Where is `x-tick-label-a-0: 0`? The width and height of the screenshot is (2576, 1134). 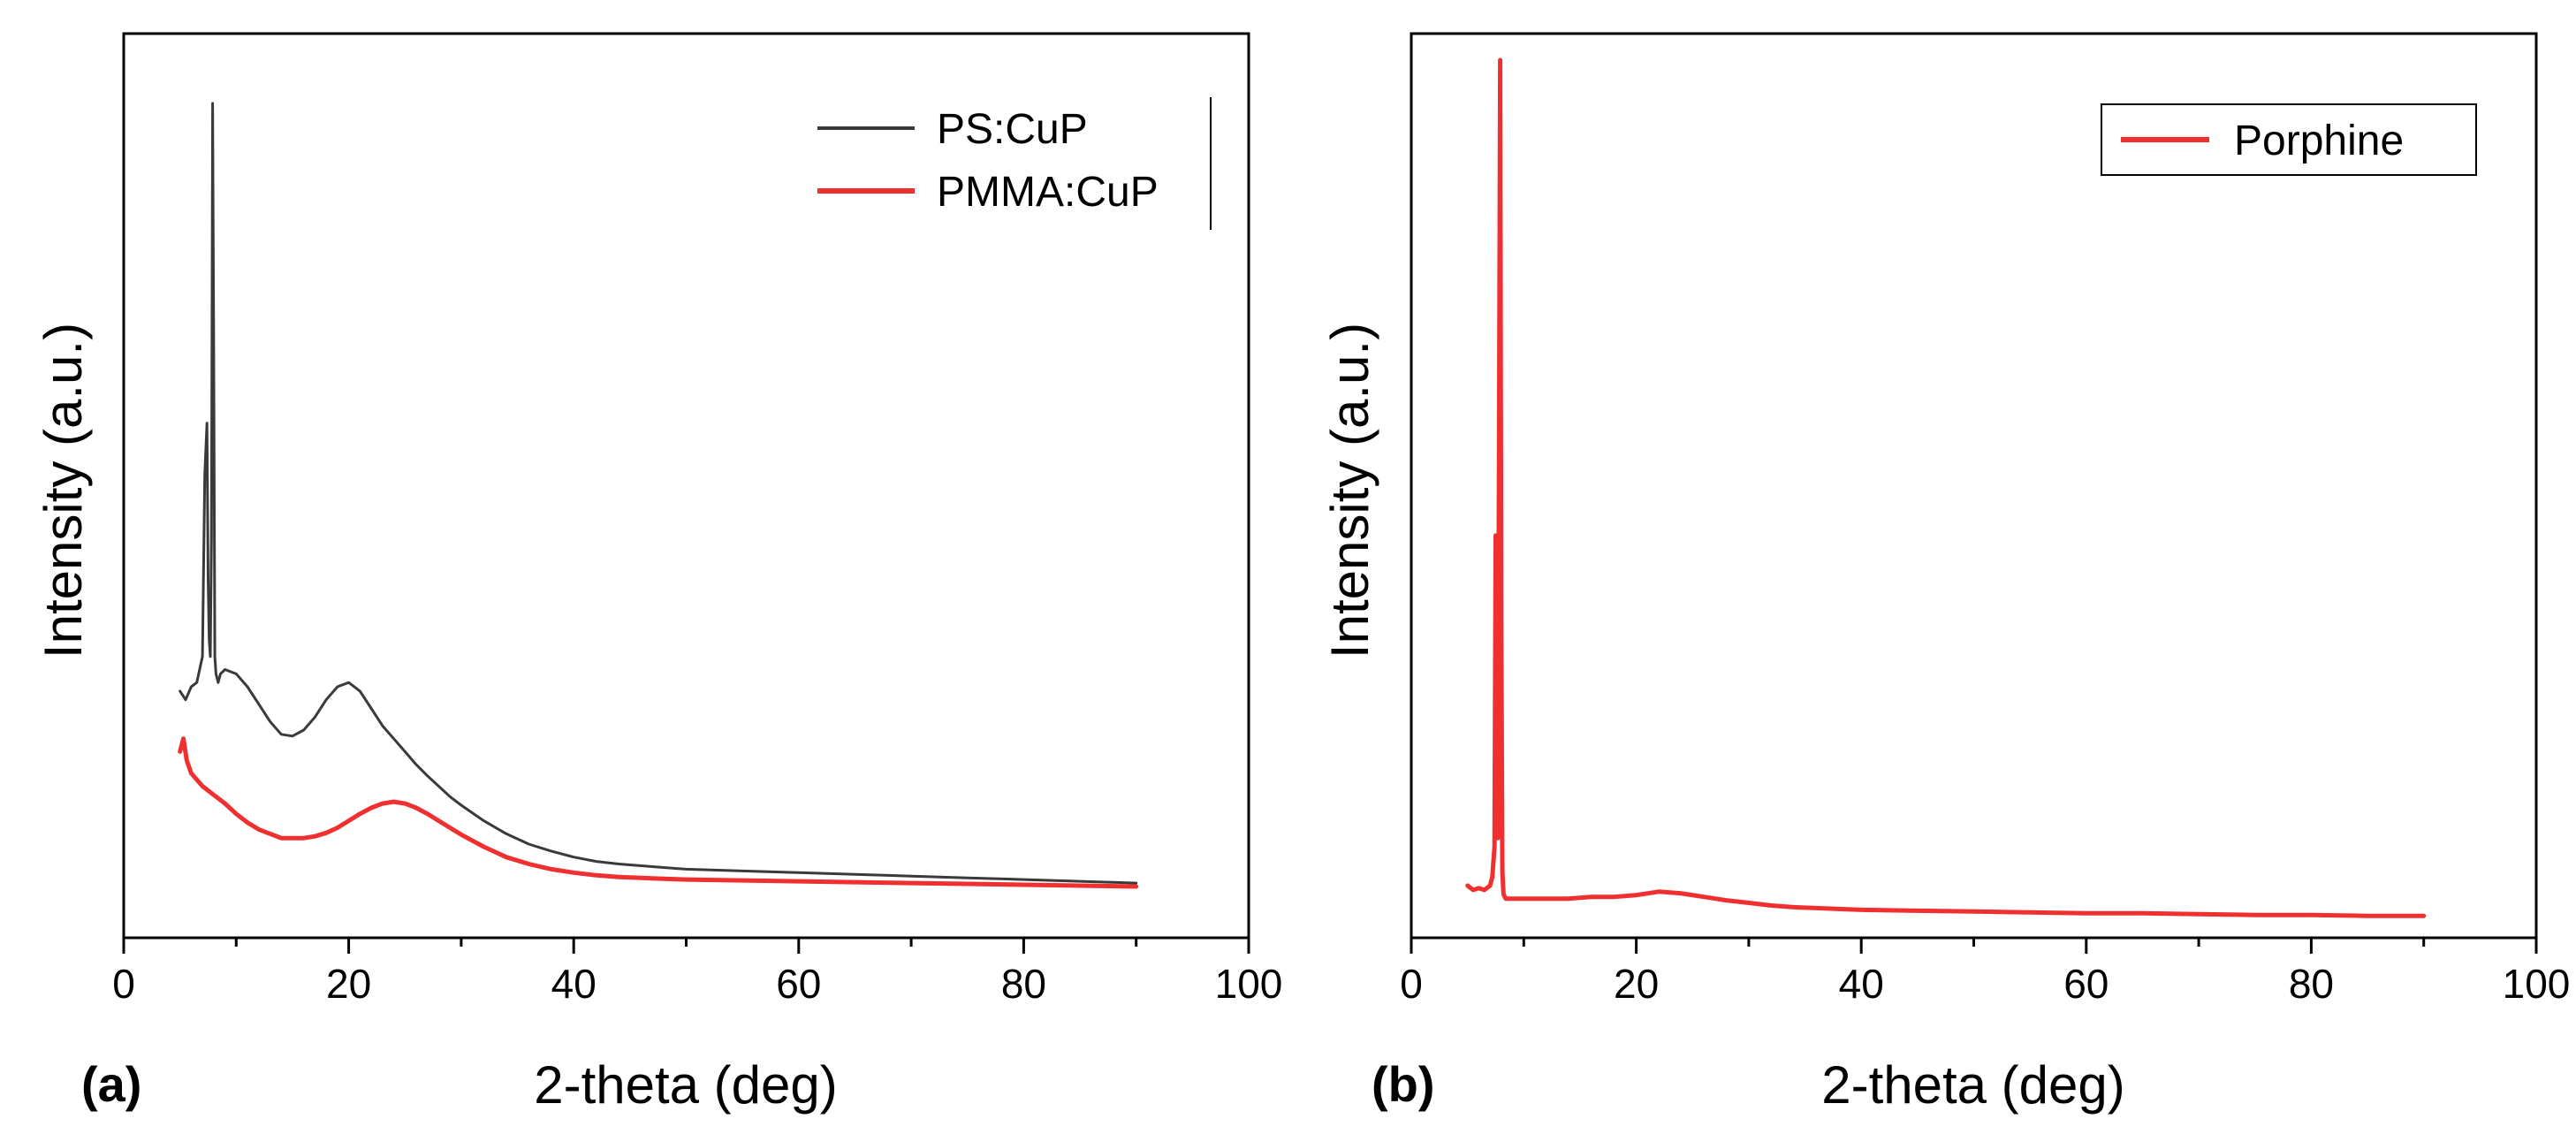
x-tick-label-a-0: 0 is located at coordinates (123, 984).